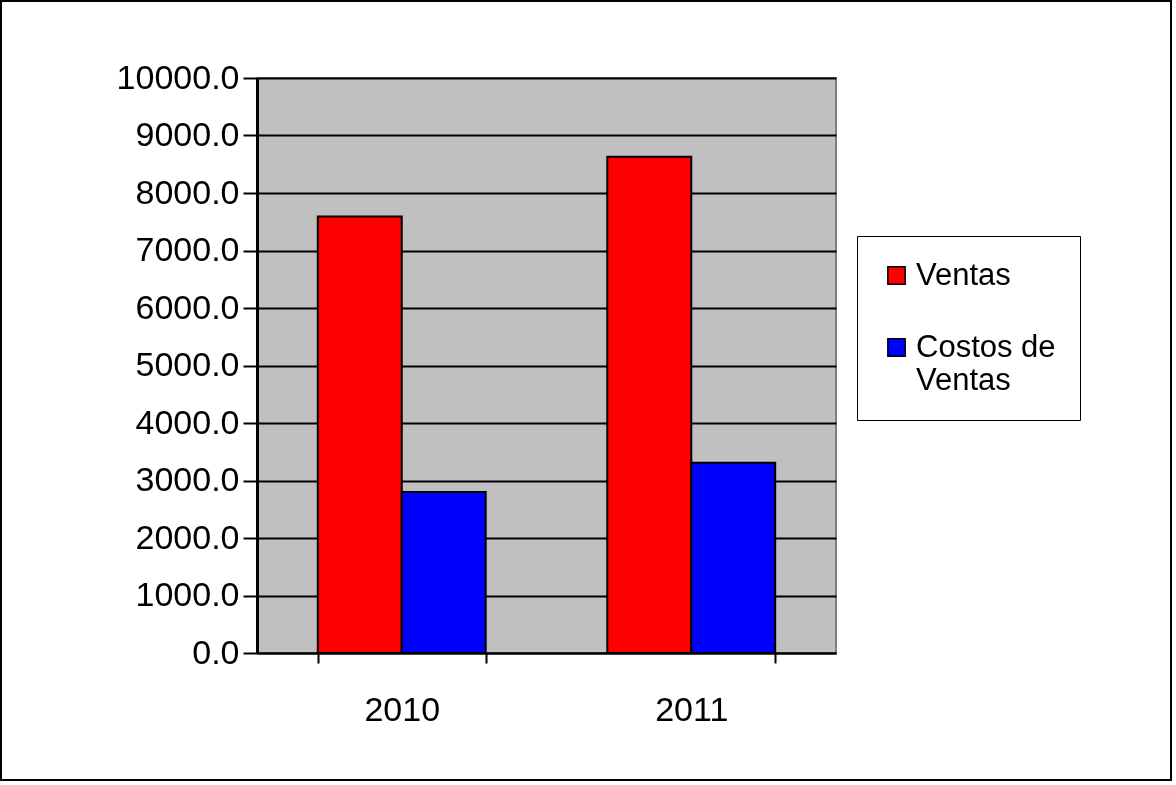 The height and width of the screenshot is (785, 1176). What do you see at coordinates (187, 364) in the screenshot?
I see `y-tick-label: 5000.0` at bounding box center [187, 364].